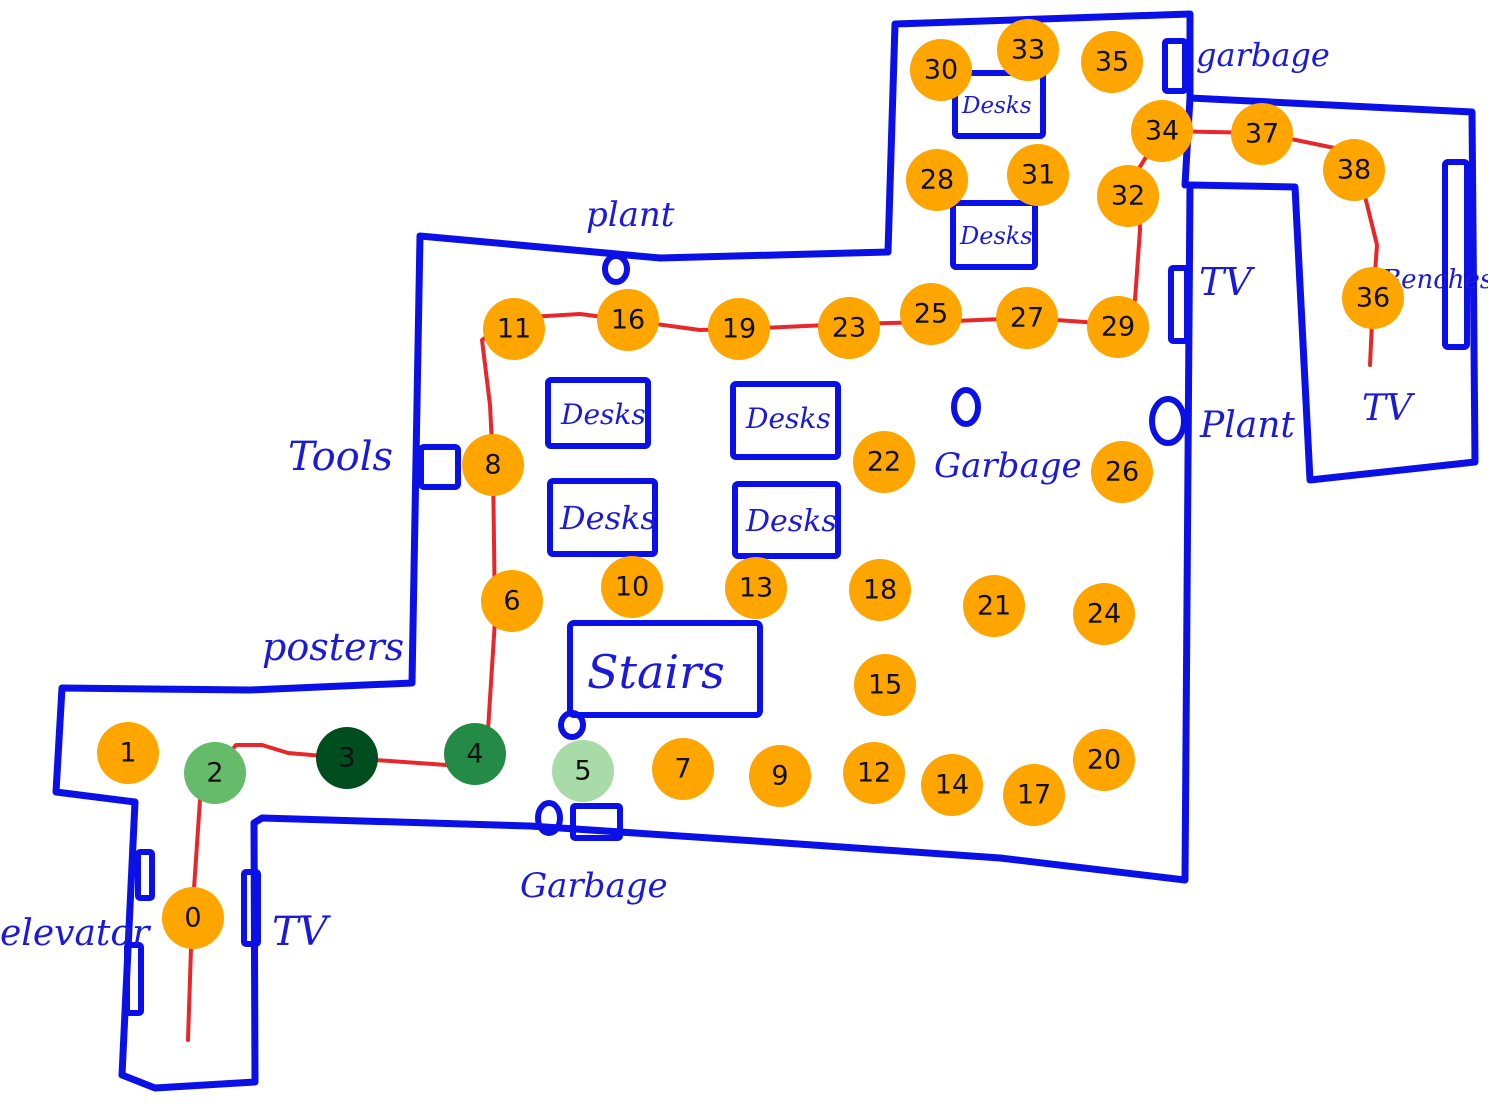 The image size is (1488, 1108). I want to click on node-label: 3, so click(346, 758).